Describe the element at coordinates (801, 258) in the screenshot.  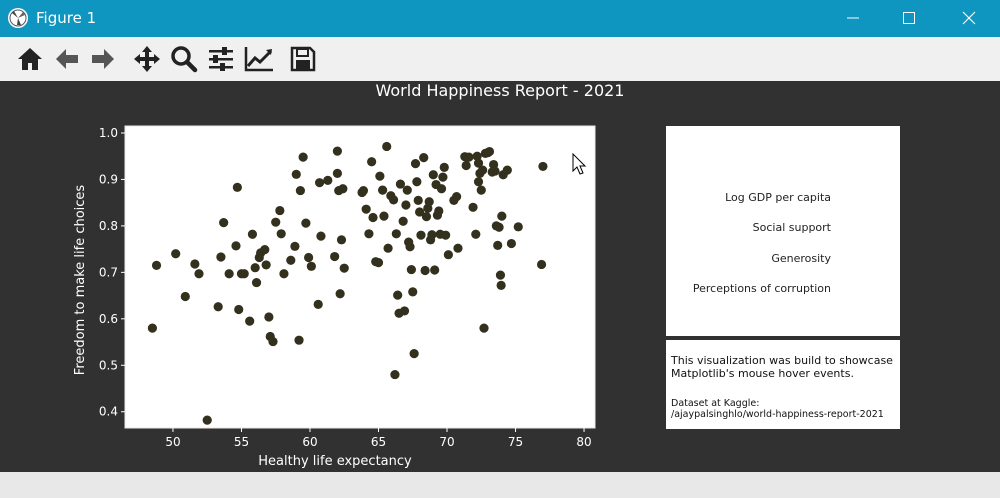
I see `feature-item-generosity: Generosity` at that location.